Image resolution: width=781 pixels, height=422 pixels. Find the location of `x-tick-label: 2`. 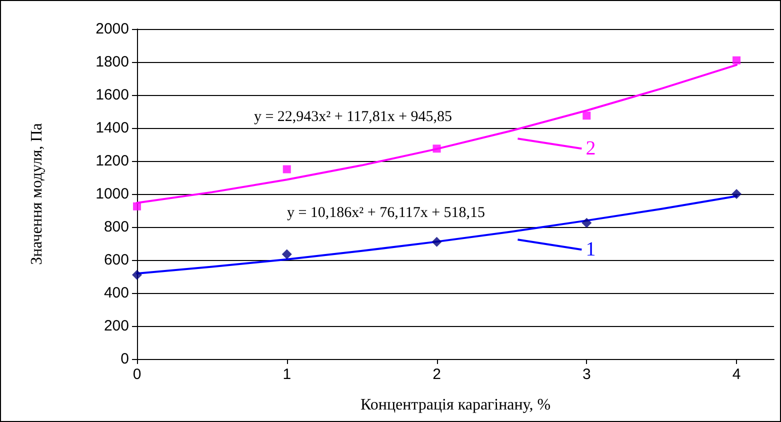

x-tick-label: 2 is located at coordinates (436, 374).